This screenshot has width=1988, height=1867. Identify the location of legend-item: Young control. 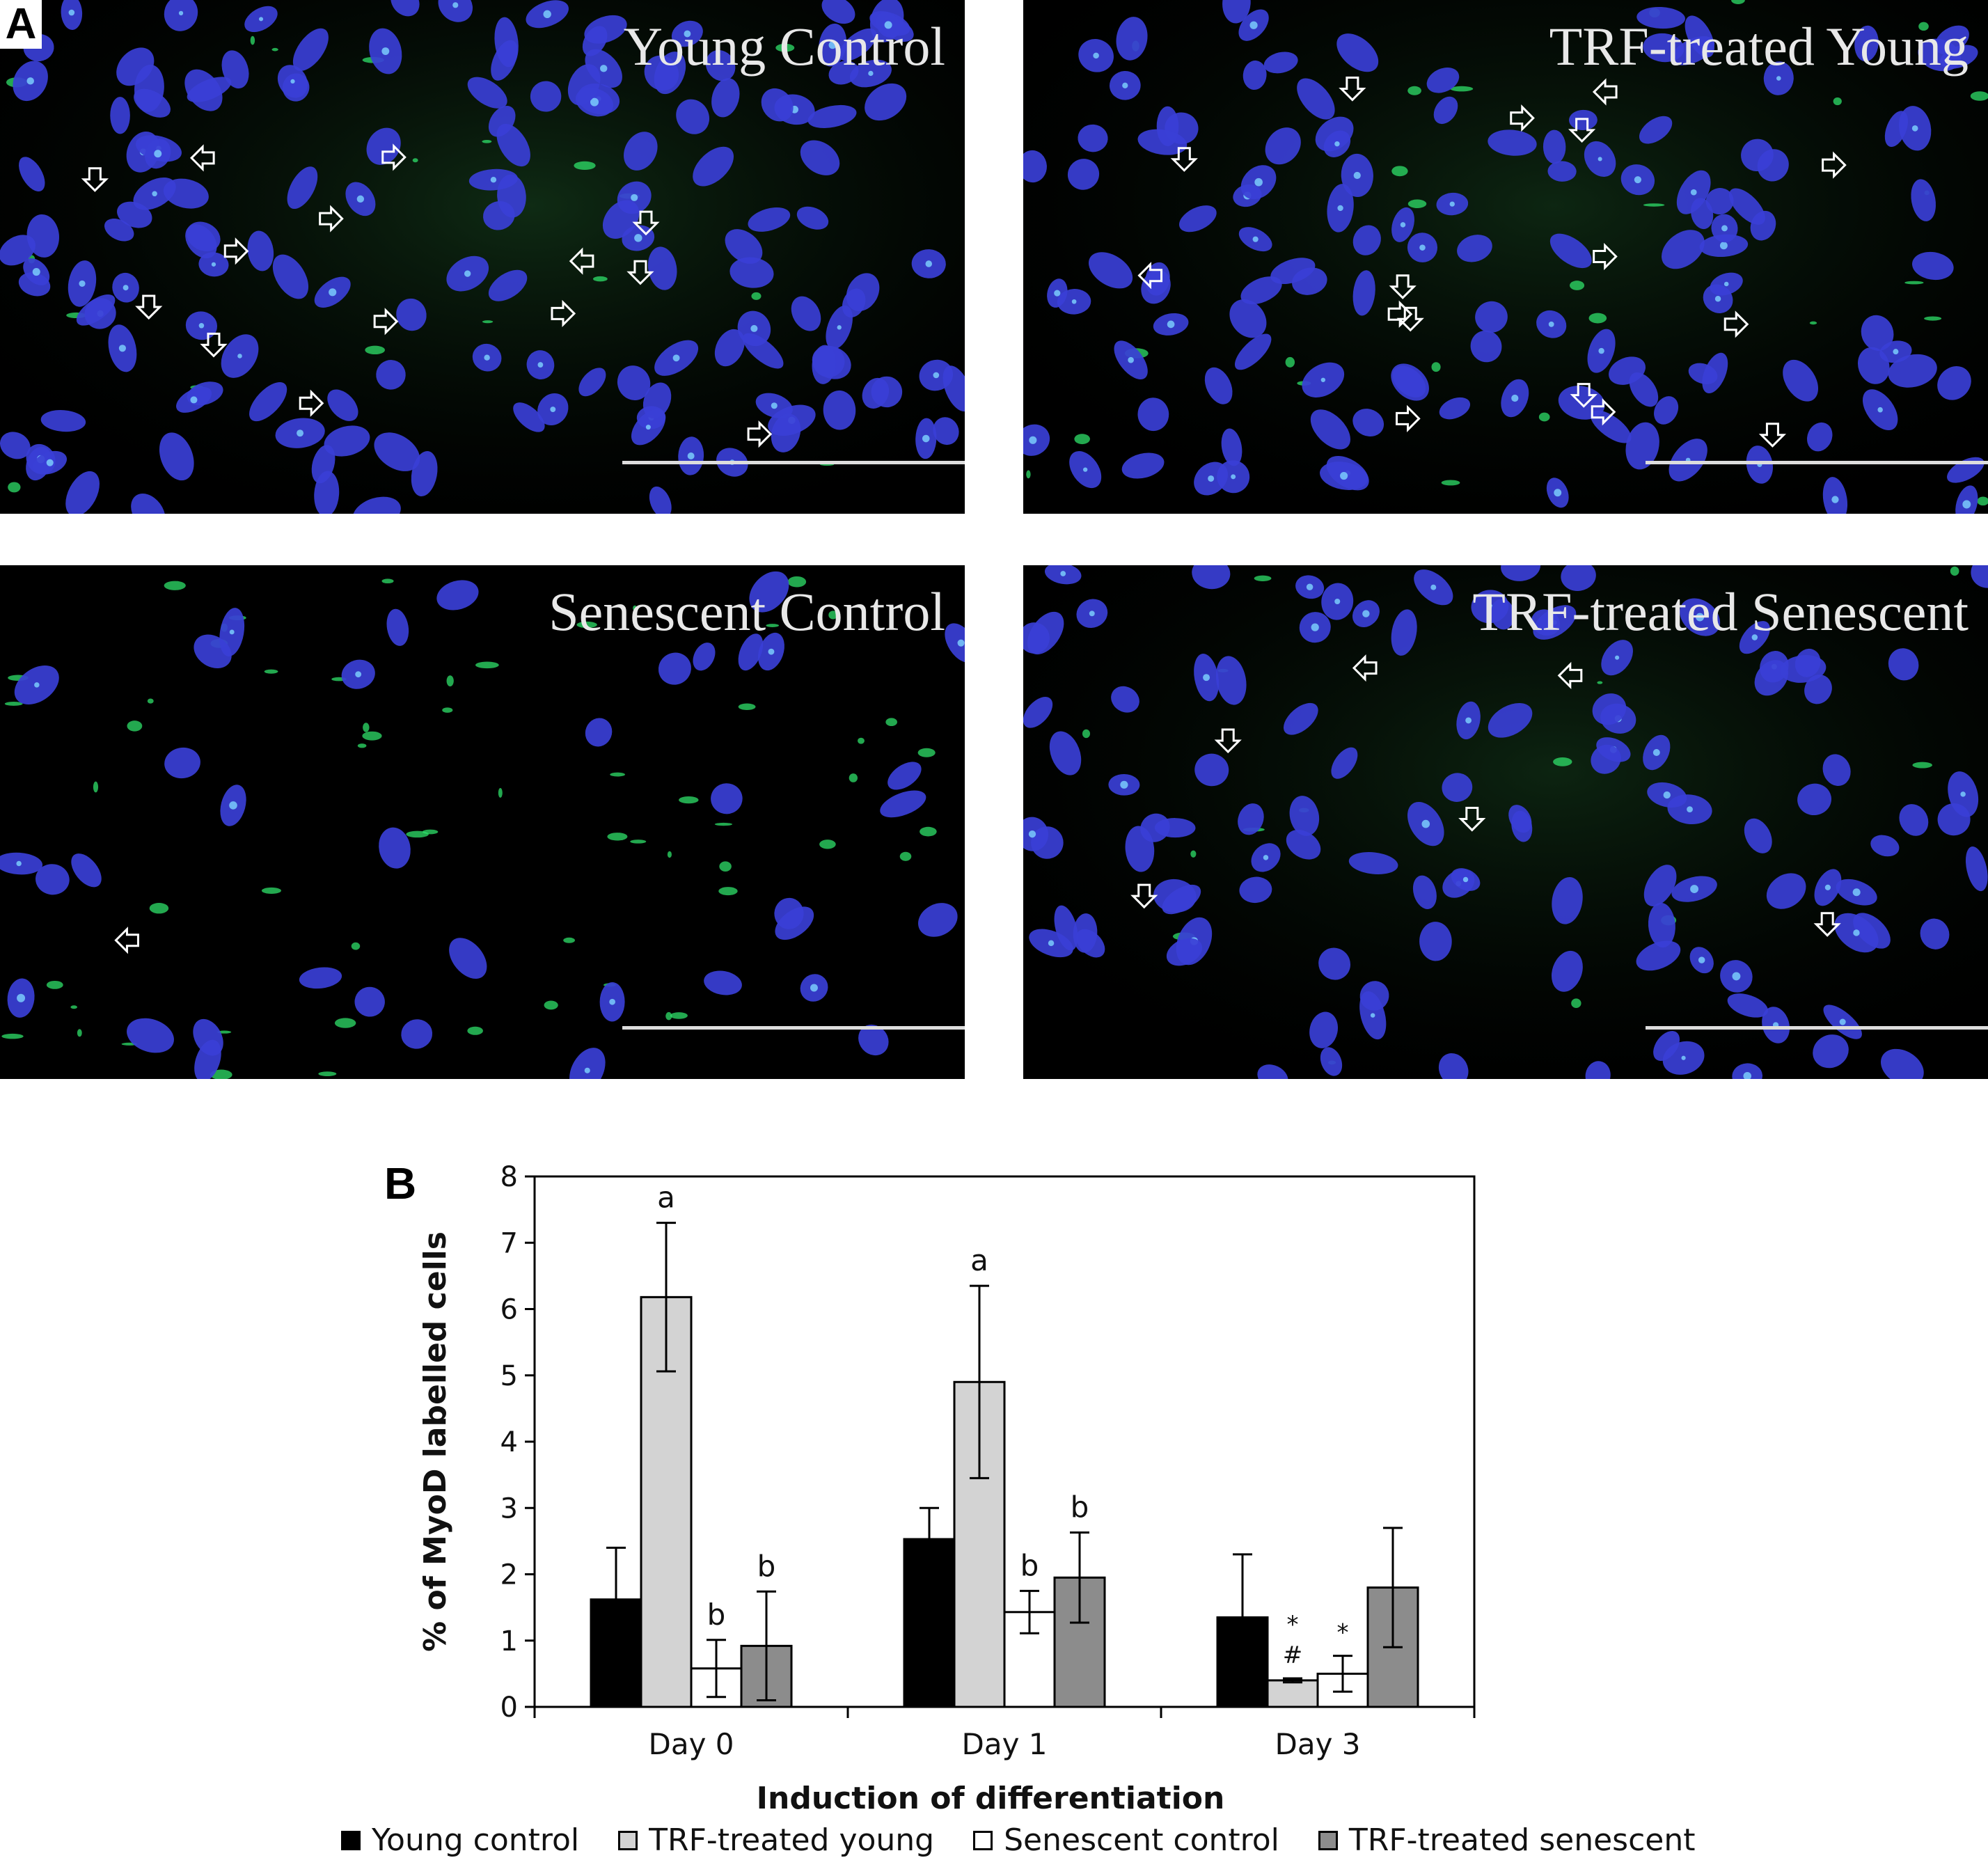
(460, 1840).